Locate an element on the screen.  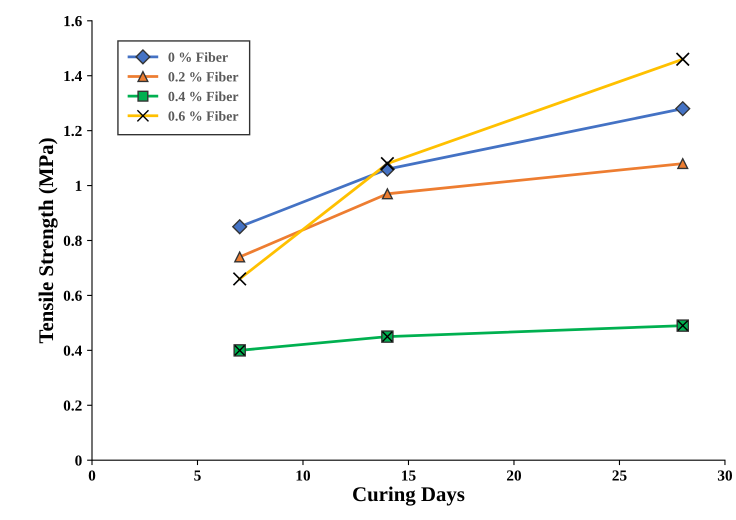
y-tick-label: 0.4 is located at coordinates (73, 350).